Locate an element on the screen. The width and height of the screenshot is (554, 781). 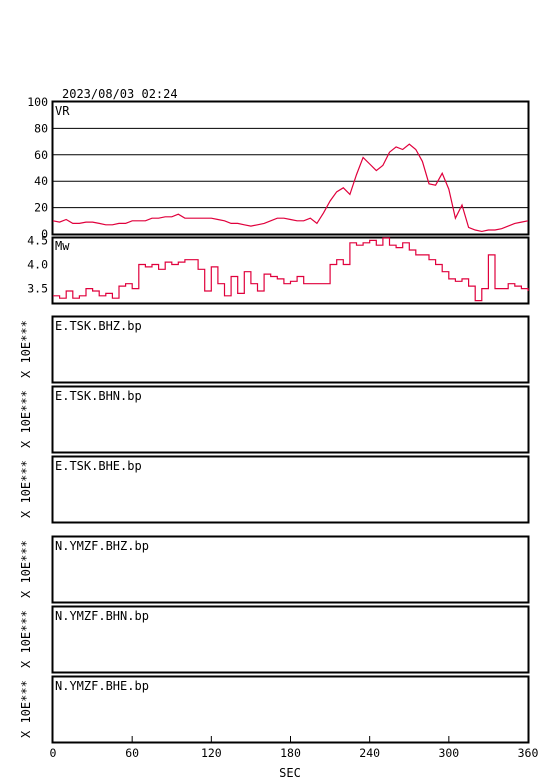
vr-y-tick-label: 40 is located at coordinates (41, 181).